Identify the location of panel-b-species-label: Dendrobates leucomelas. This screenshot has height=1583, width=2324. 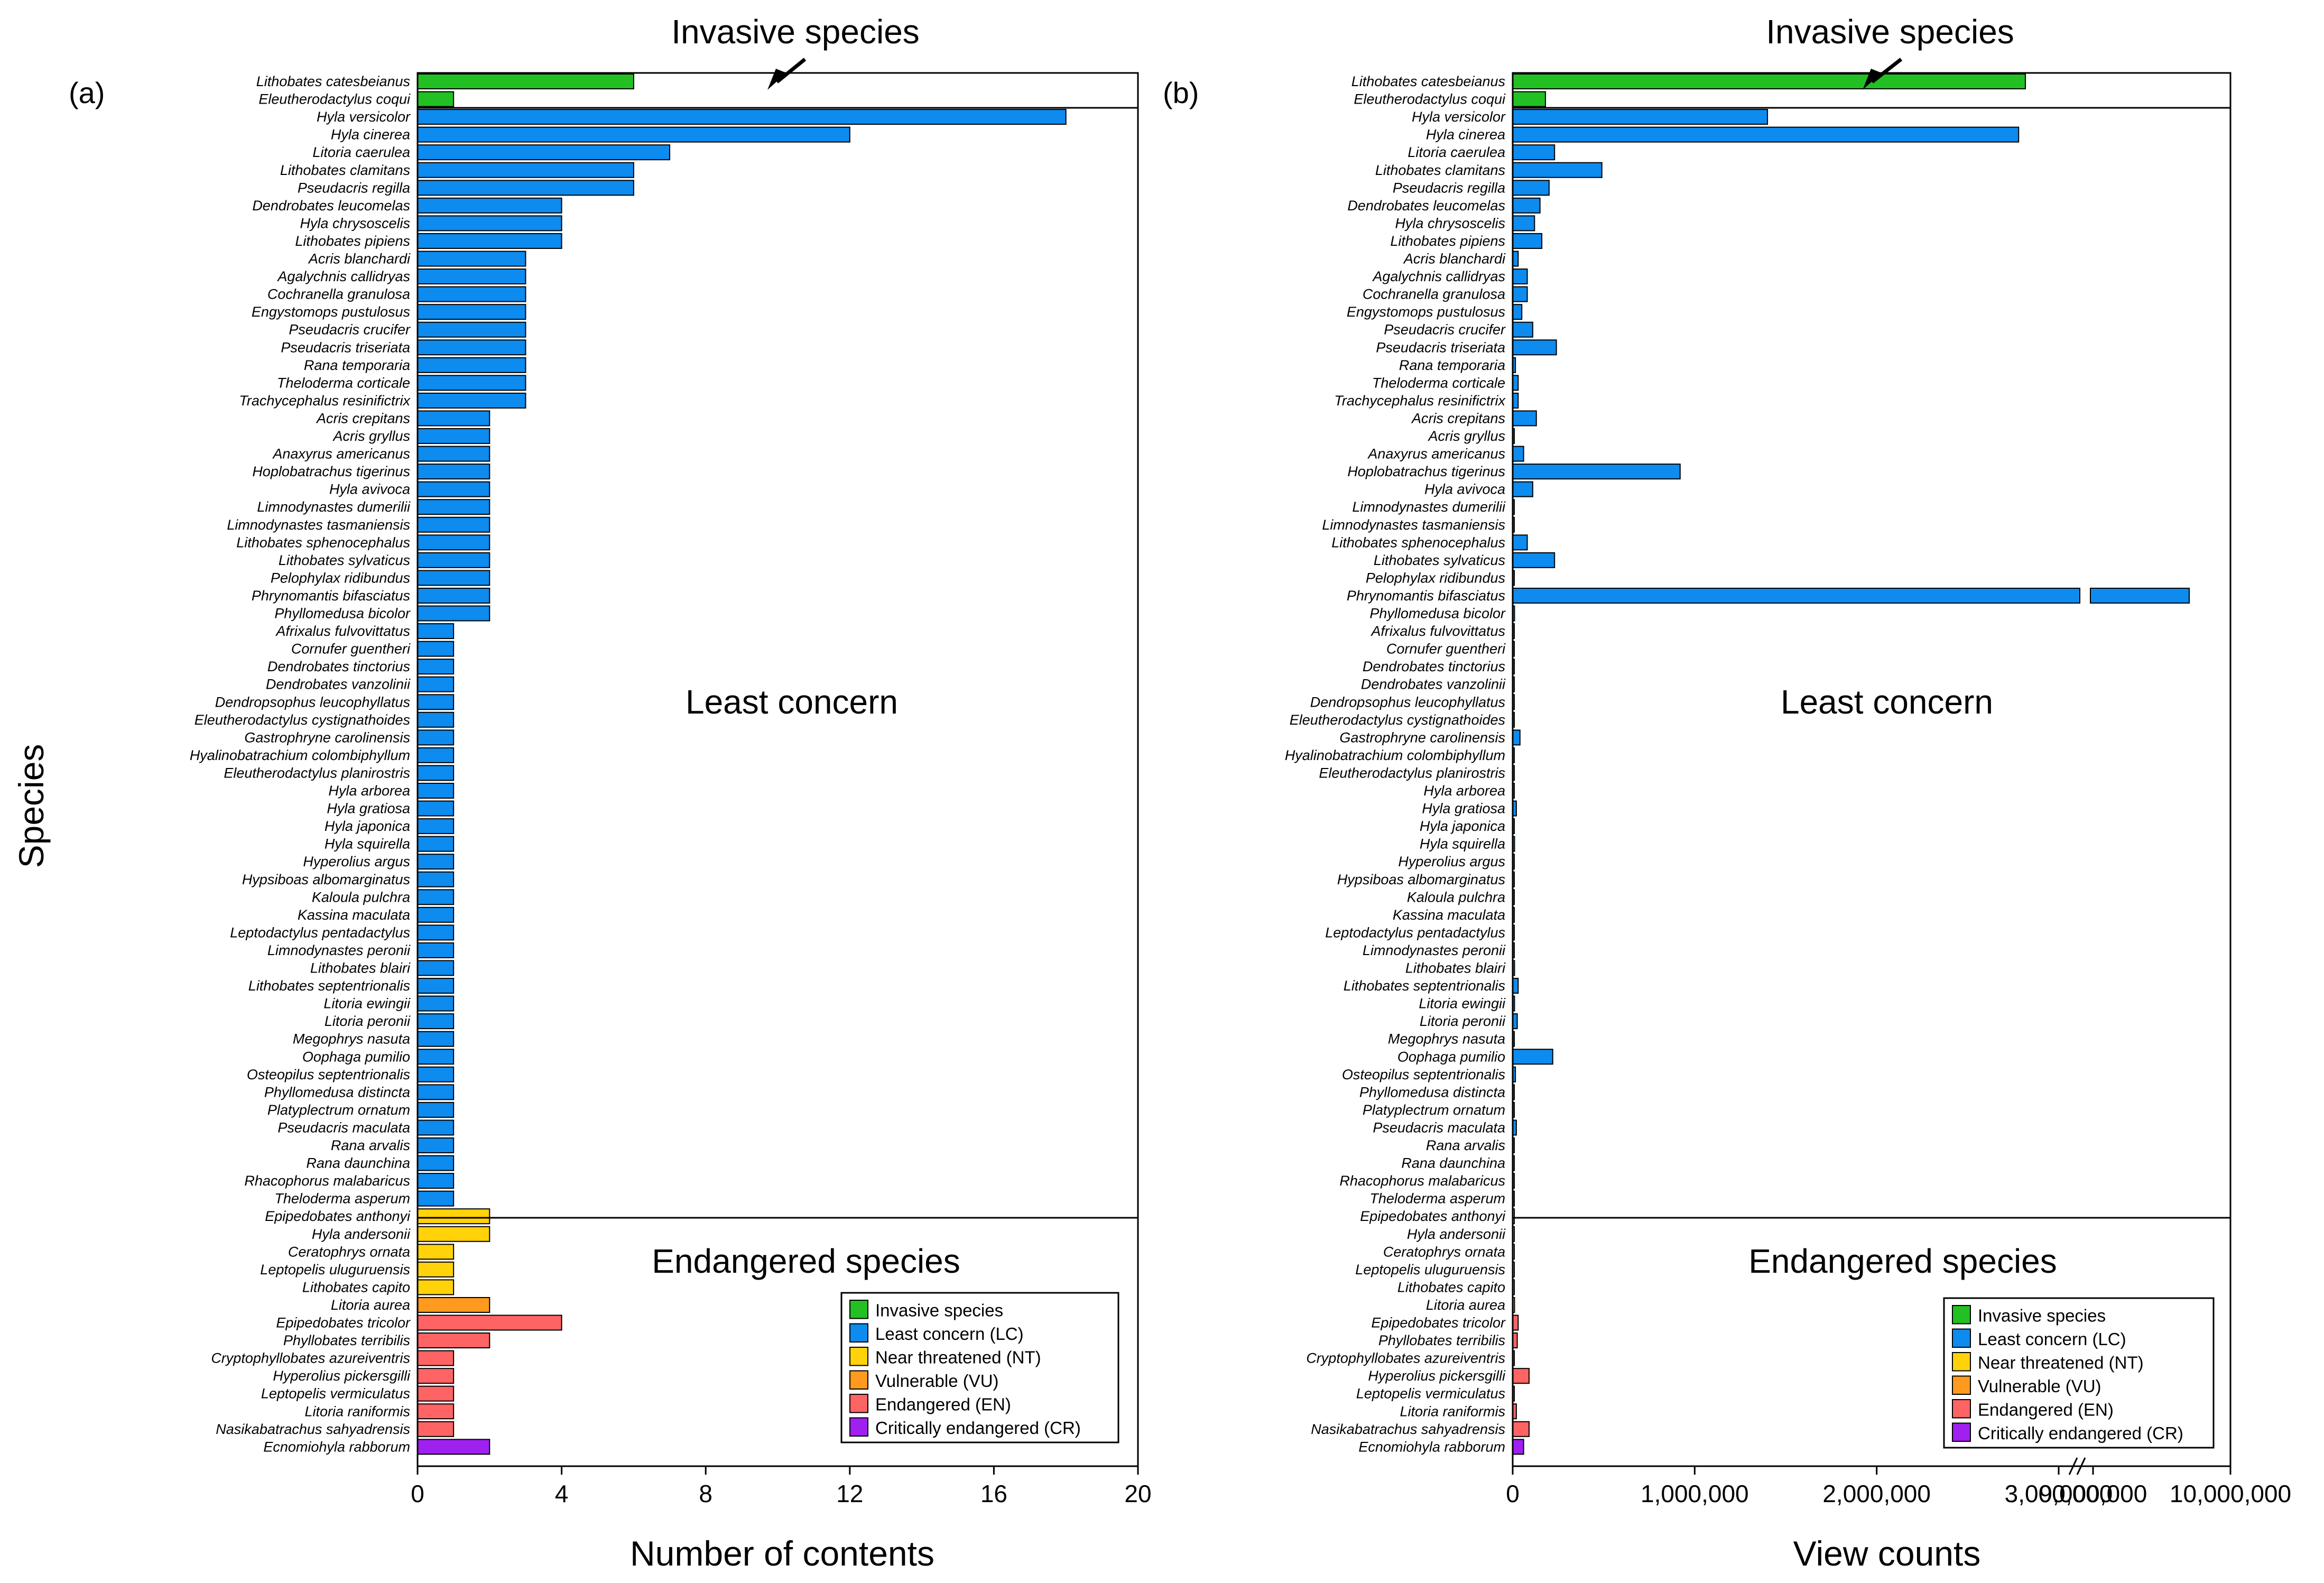
(1426, 206).